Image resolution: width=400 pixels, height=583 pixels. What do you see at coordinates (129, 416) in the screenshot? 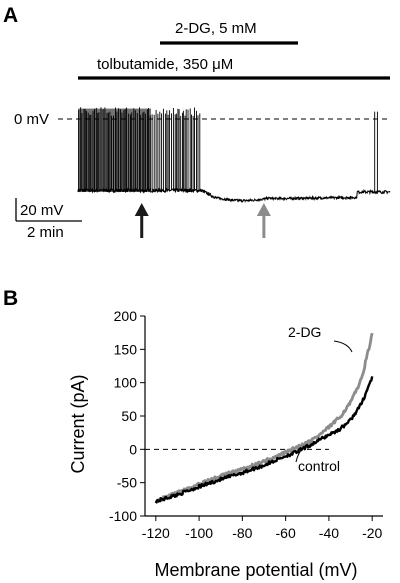
I see `y-tick-label: 50` at bounding box center [129, 416].